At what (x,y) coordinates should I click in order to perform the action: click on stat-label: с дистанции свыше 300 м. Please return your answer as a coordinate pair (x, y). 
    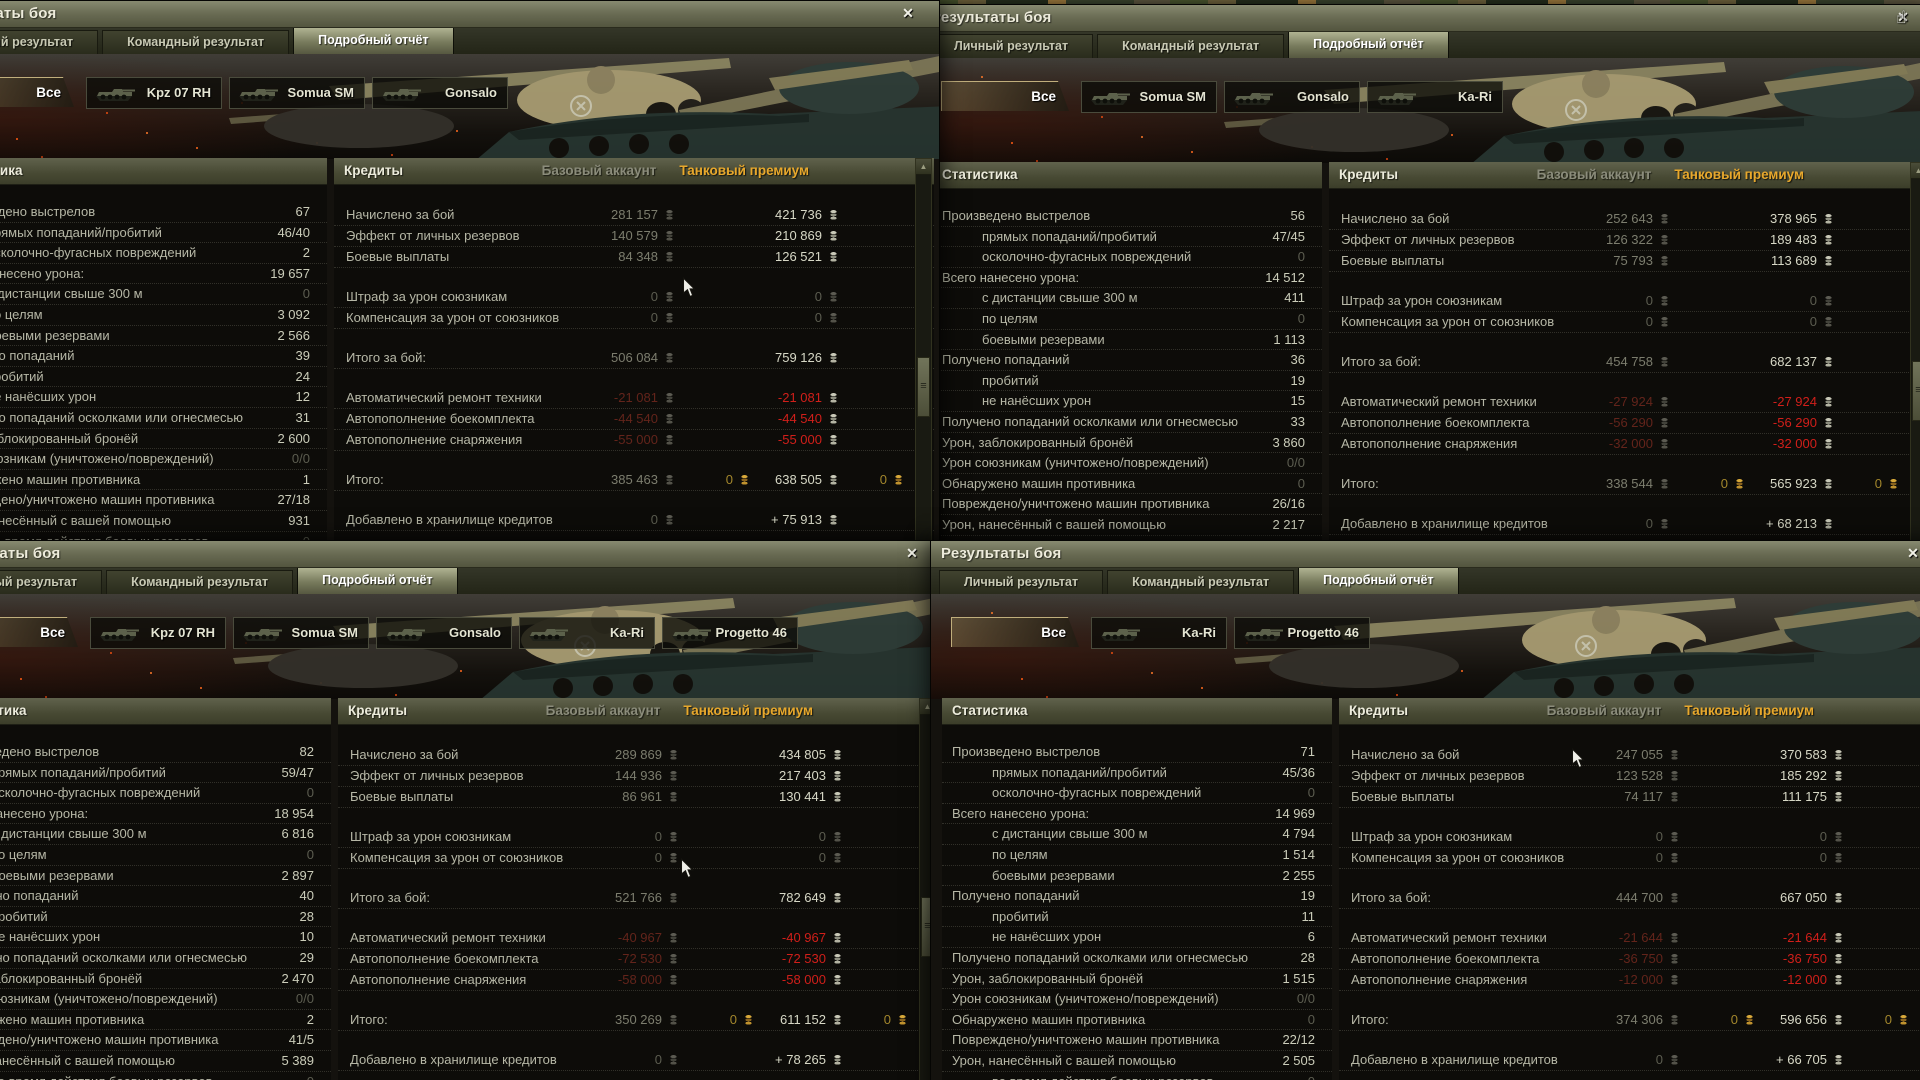
    Looking at the image, I should click on (71, 294).